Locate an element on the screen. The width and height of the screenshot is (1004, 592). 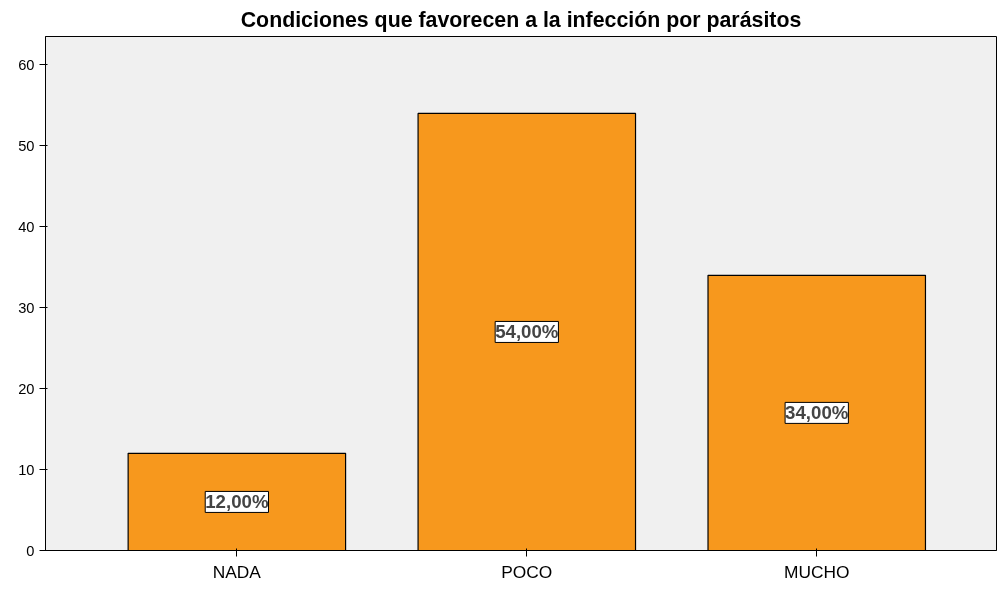
chart-title: Condiciones que favorecen a la infección por parásitos is located at coordinates (521, 19).